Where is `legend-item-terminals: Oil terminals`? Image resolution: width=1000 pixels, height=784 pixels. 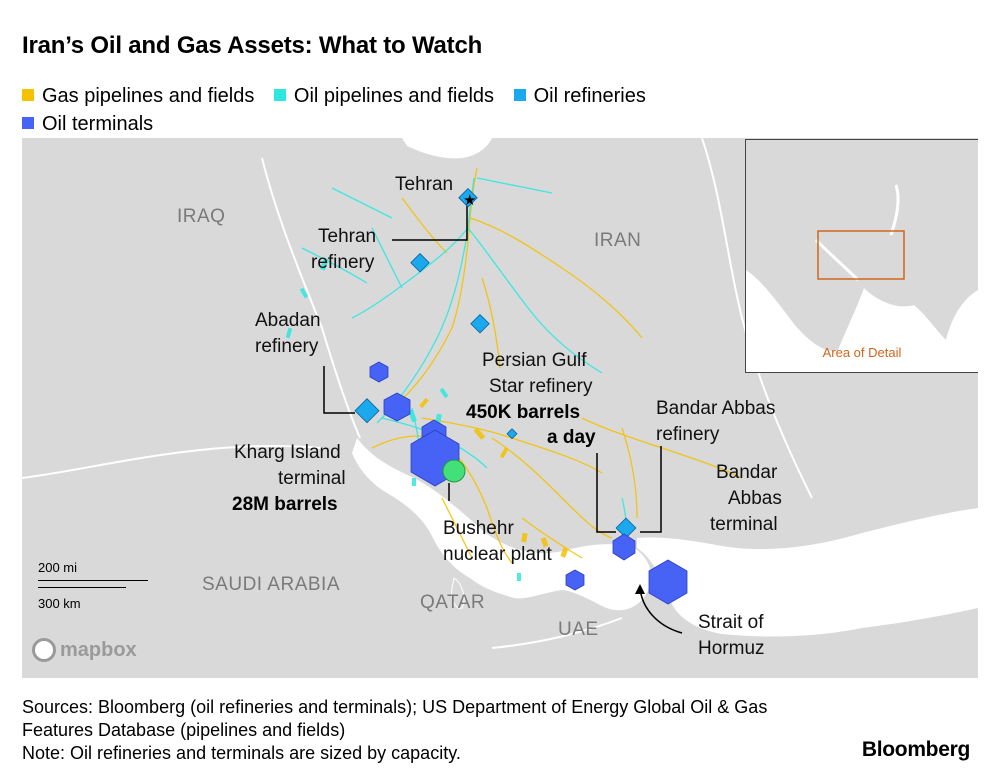
legend-item-terminals: Oil terminals is located at coordinates (87, 124).